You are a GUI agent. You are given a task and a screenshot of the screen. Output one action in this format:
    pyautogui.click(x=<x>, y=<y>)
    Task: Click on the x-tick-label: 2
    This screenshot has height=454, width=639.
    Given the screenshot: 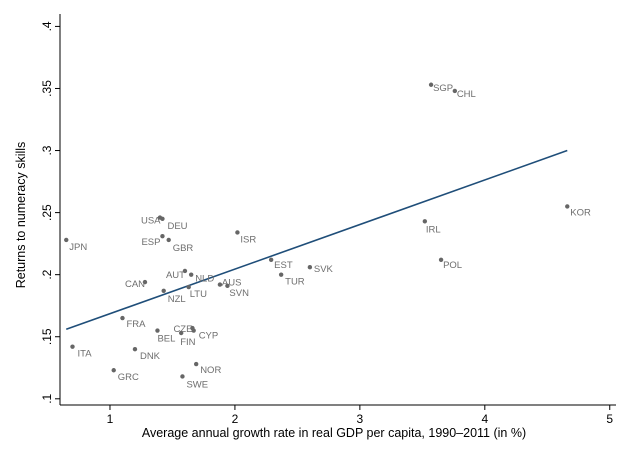 What is the action you would take?
    pyautogui.click(x=235, y=419)
    